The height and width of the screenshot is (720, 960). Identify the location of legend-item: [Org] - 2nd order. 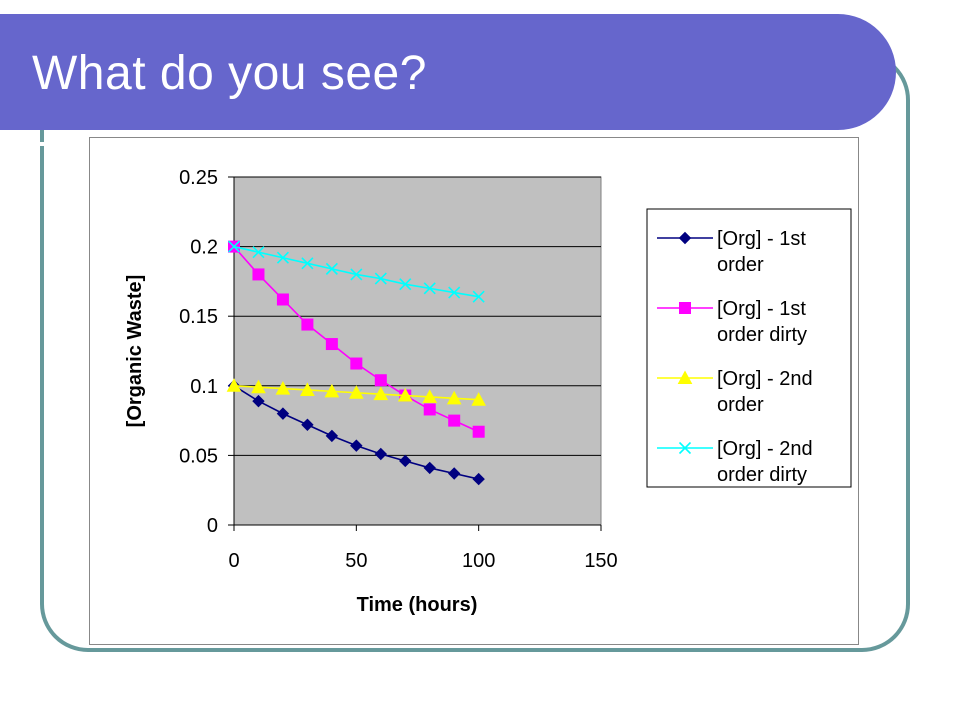
(735, 392).